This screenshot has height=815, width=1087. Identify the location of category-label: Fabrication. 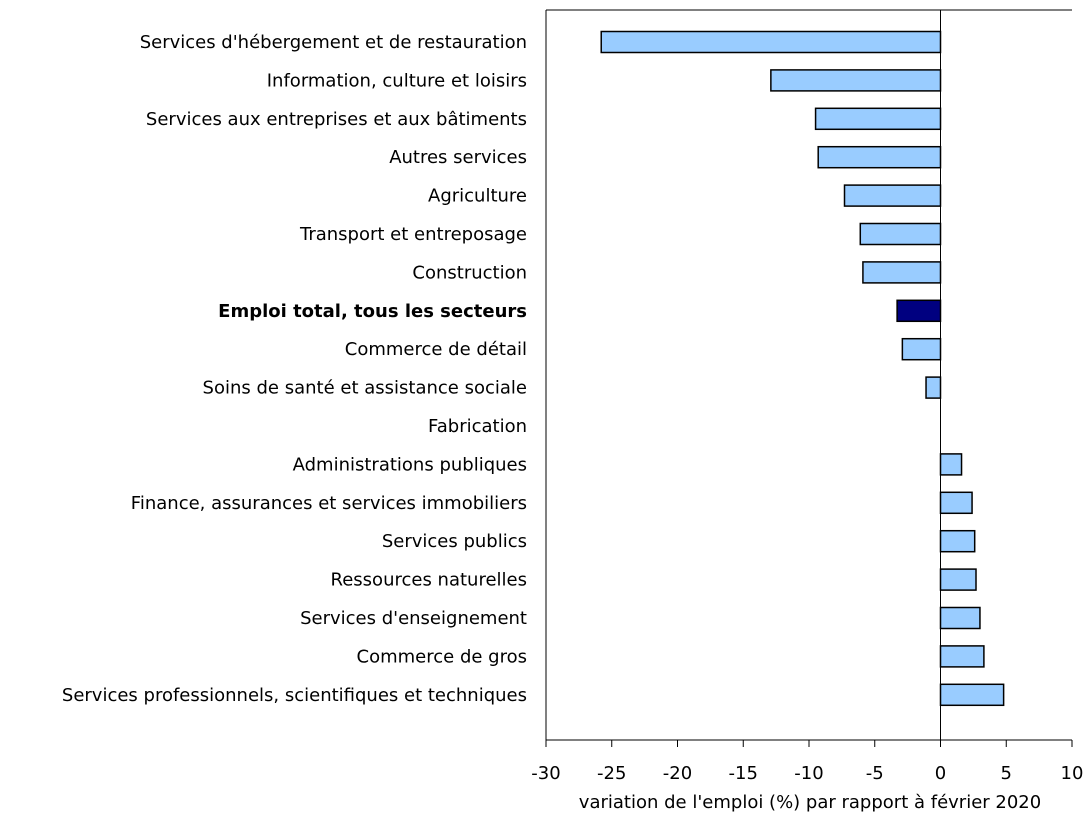
(477, 426).